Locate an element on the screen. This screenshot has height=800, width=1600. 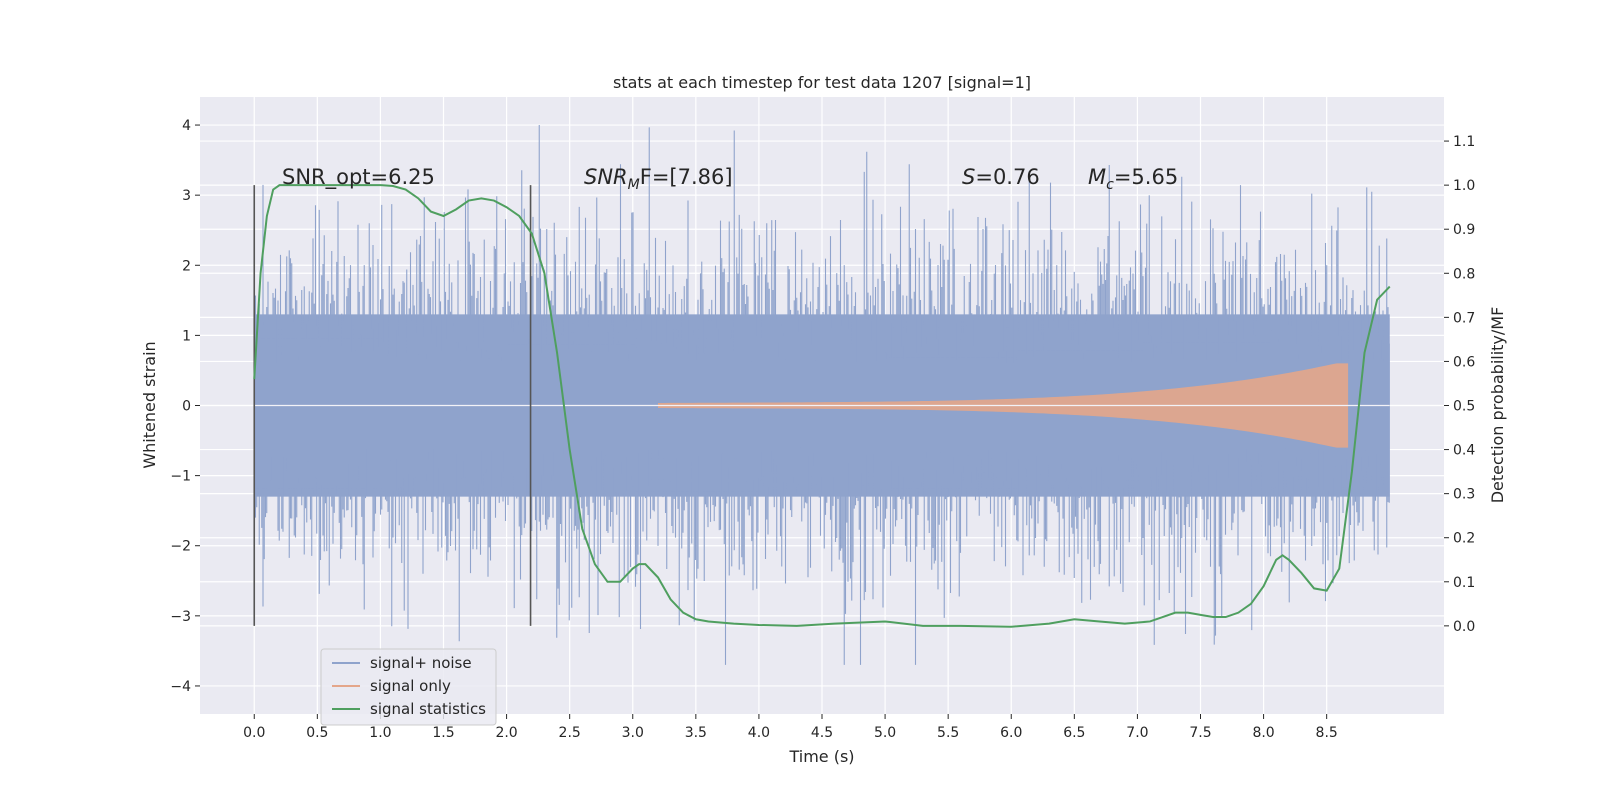
y2-tick-label: 0.1 is located at coordinates (1464, 583).